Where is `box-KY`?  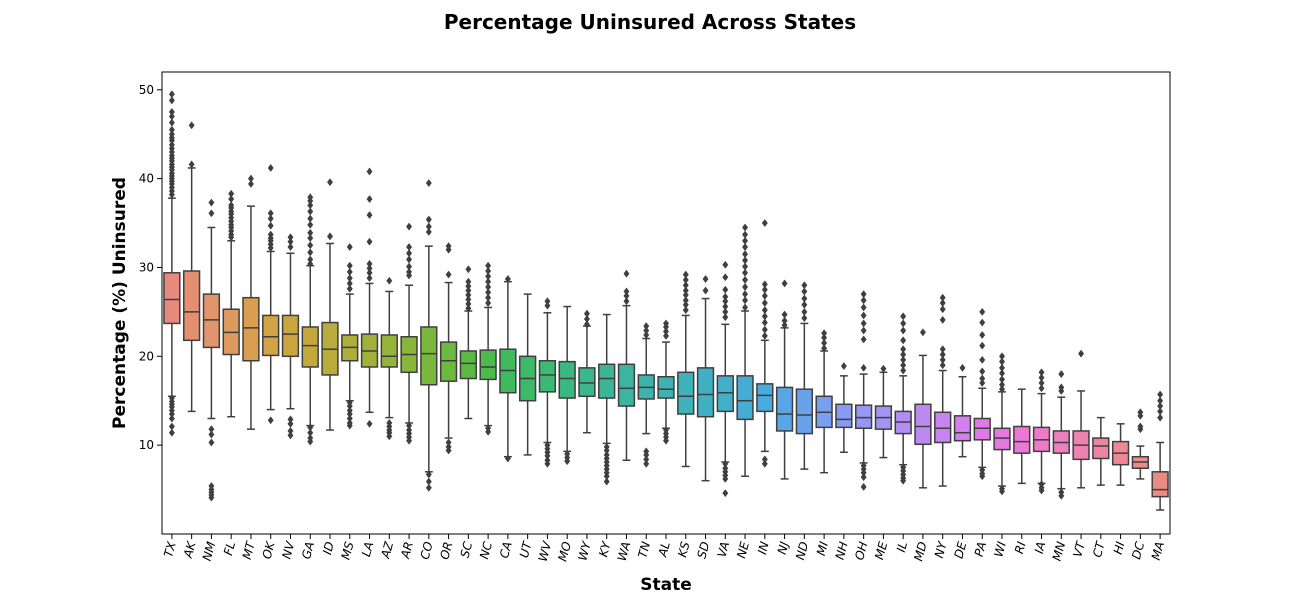 box-KY is located at coordinates (607, 399).